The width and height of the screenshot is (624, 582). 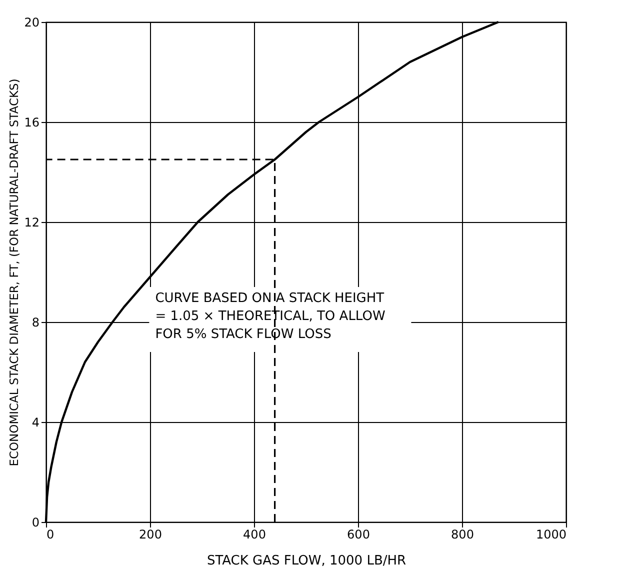 I want to click on x-tick-label: 800, so click(x=462, y=535).